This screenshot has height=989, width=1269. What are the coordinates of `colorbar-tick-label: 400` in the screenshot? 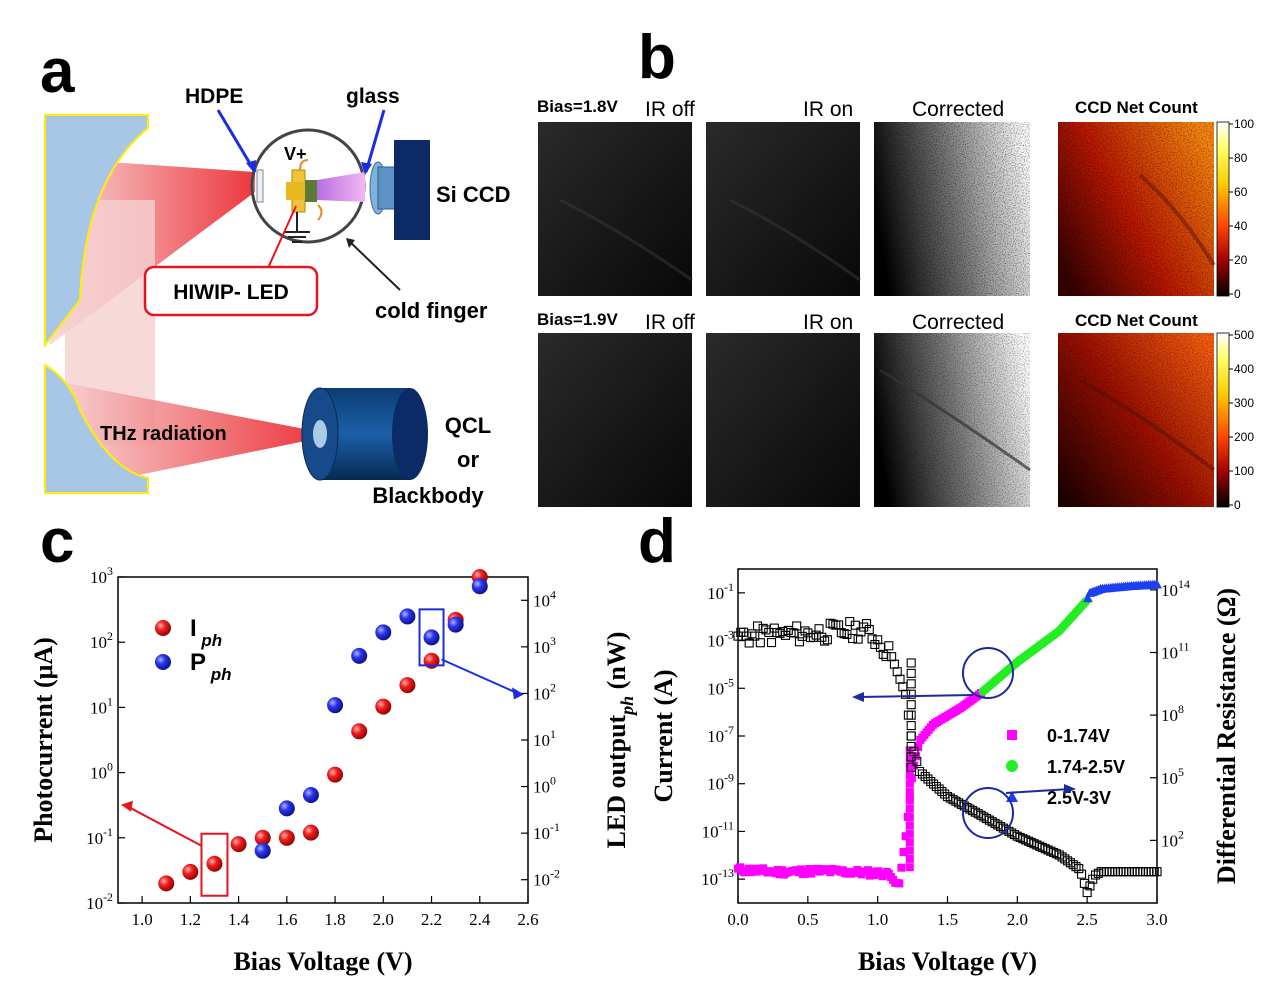 It's located at (1244, 369).